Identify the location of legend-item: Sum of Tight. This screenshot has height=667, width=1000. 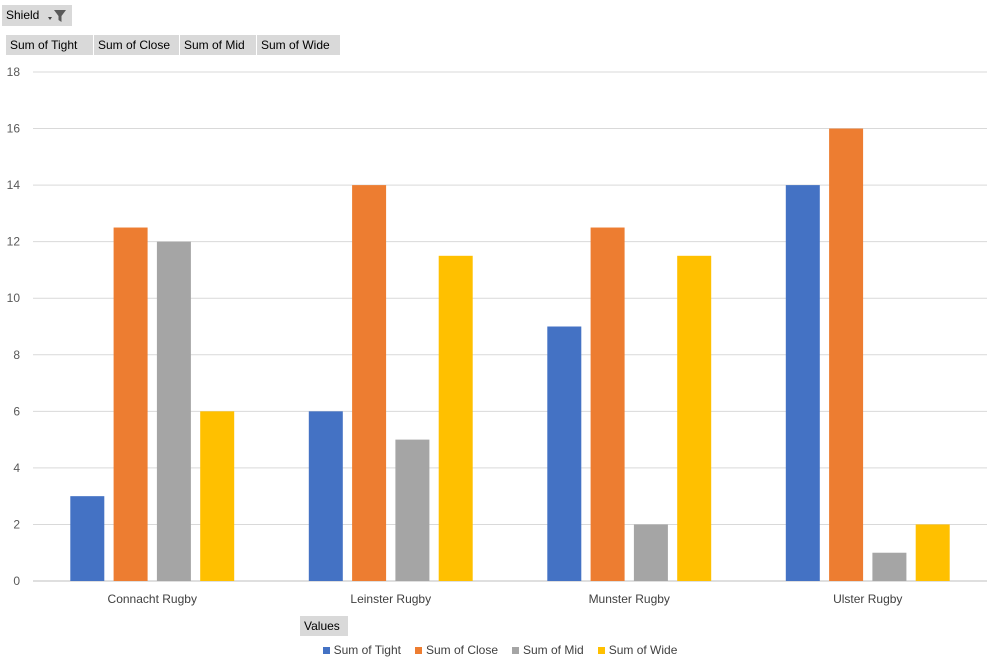
(361, 650).